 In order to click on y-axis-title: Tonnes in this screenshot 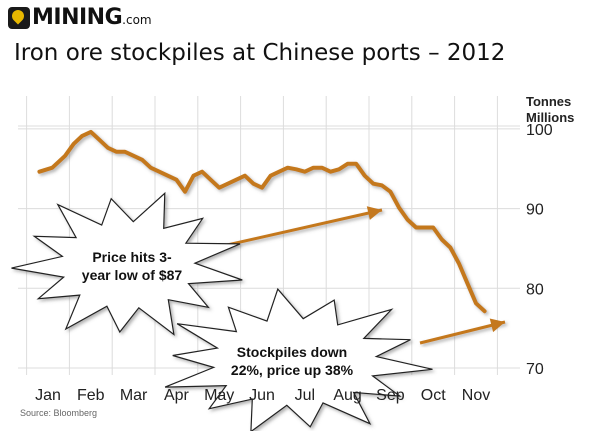, I will do `click(548, 101)`.